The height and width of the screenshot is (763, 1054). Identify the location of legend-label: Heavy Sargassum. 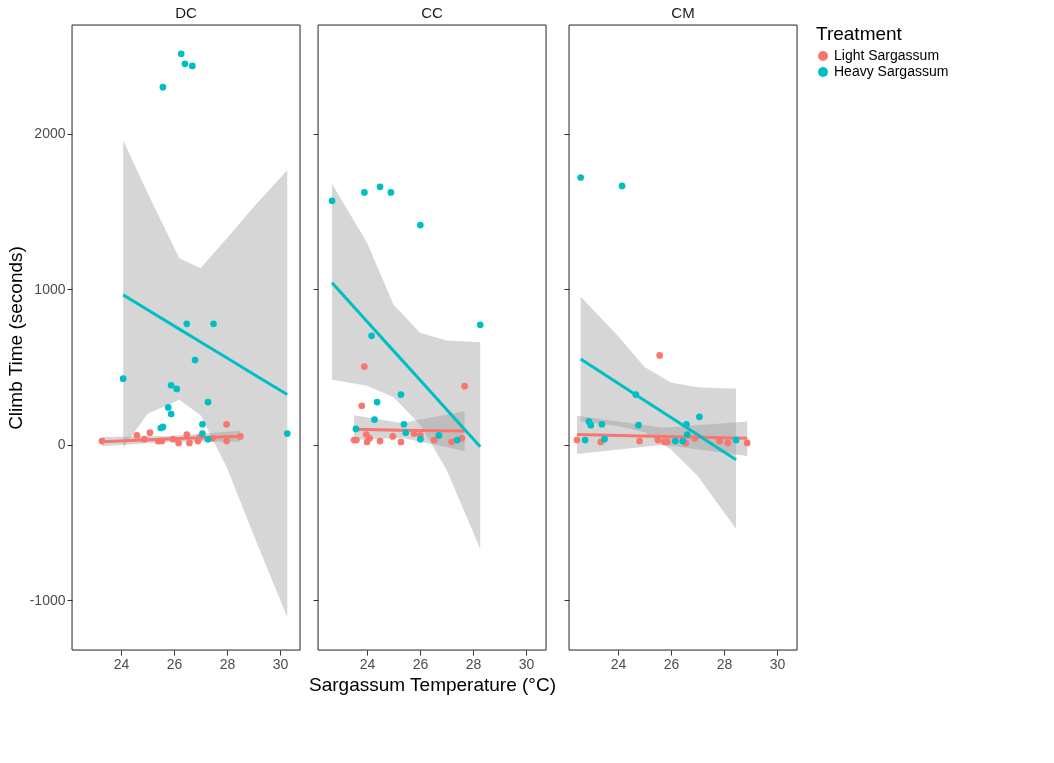
(891, 71).